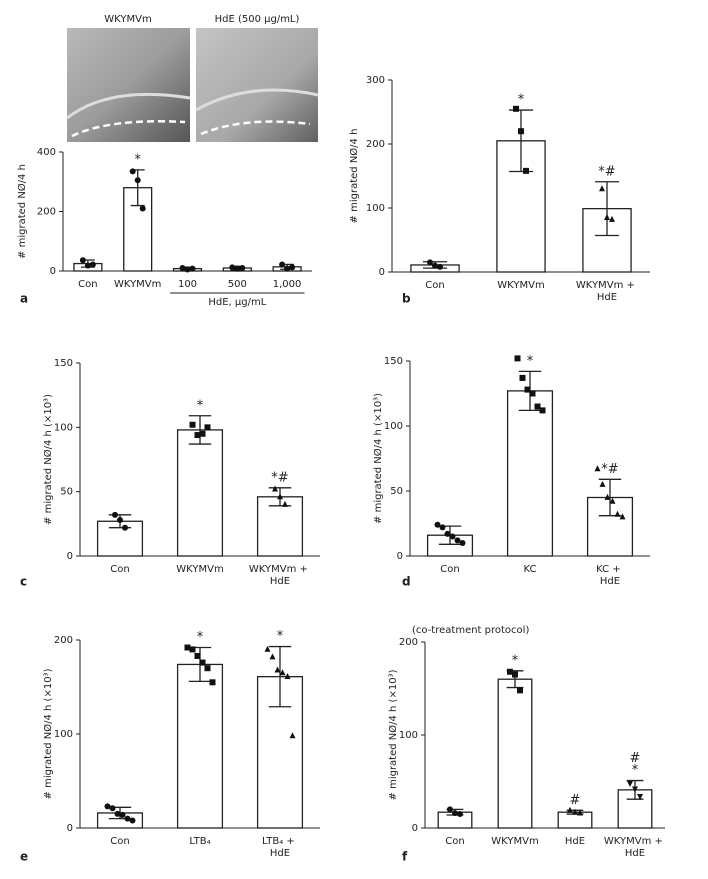  I want to click on y-tick-label: 400, so click(46, 152).